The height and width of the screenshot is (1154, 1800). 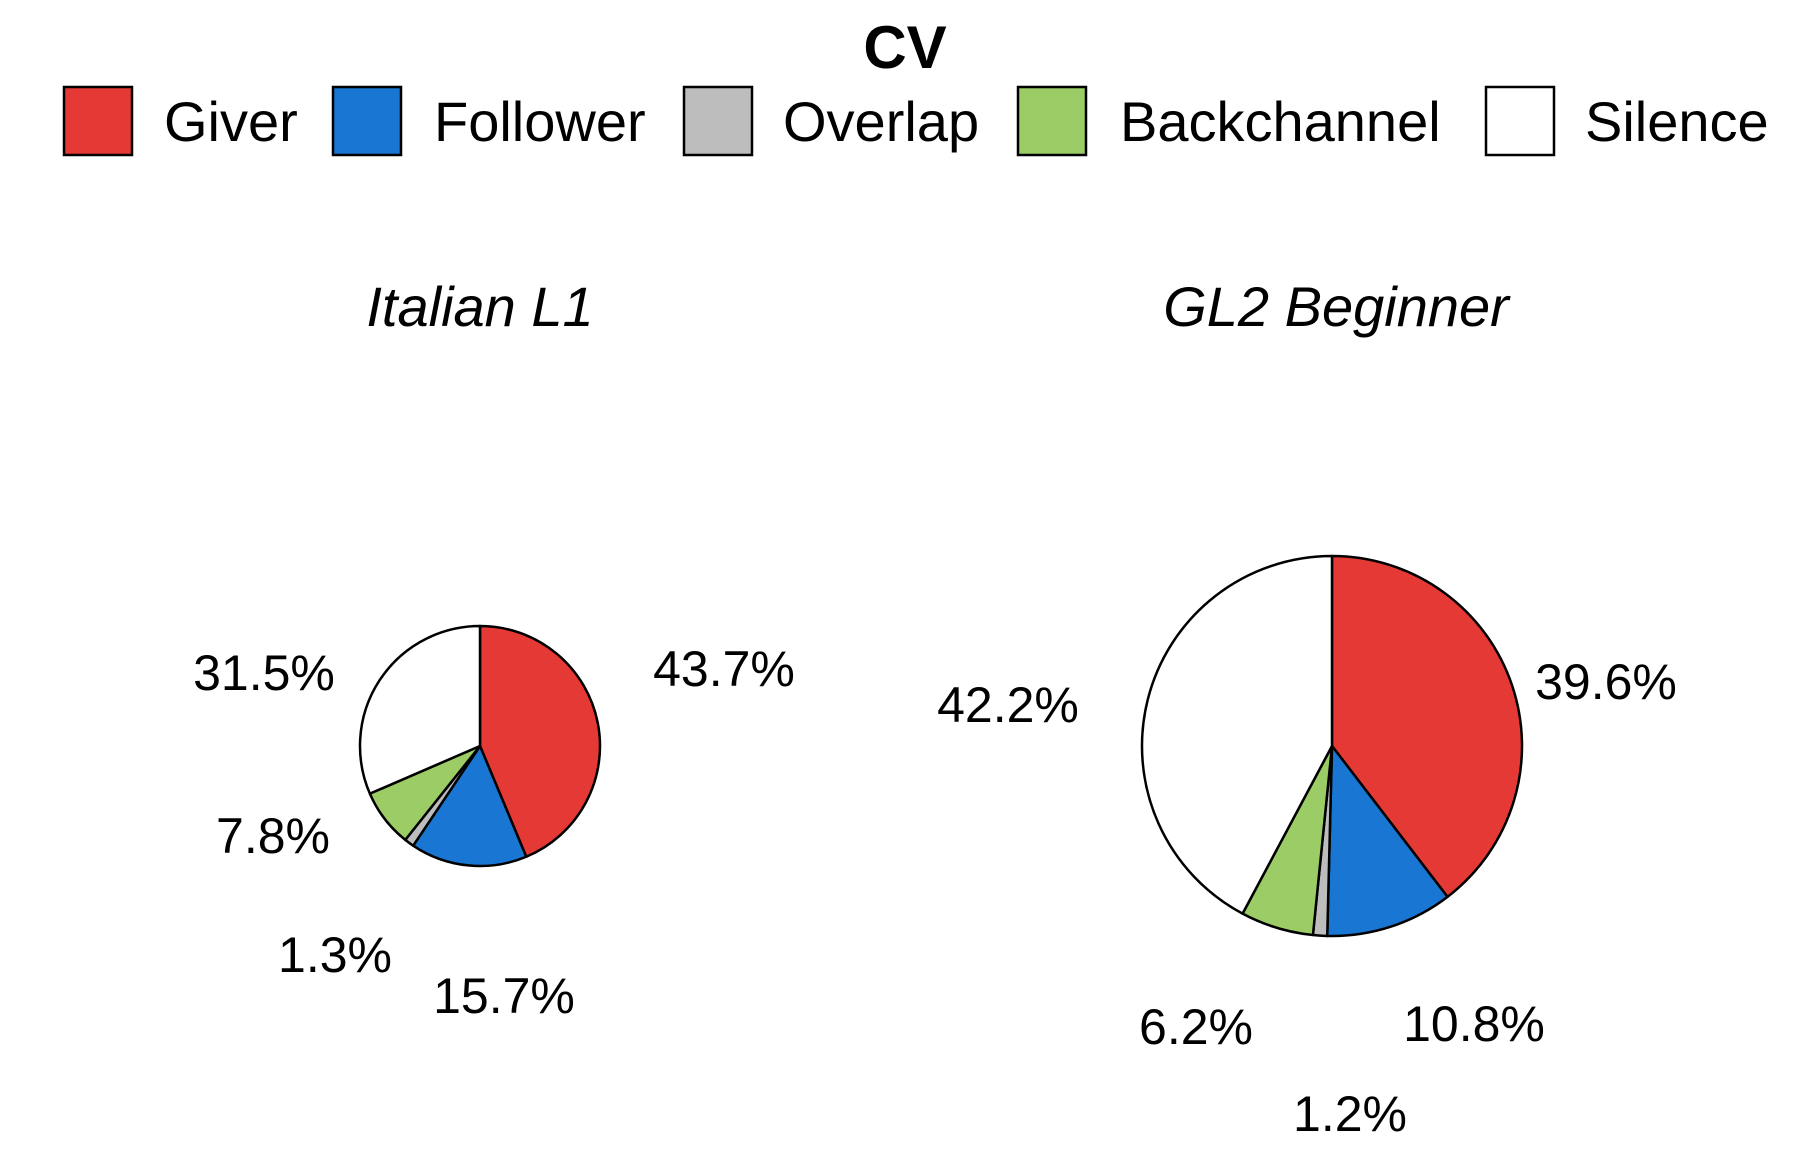 I want to click on legend-swatch-silence, so click(x=1520, y=121).